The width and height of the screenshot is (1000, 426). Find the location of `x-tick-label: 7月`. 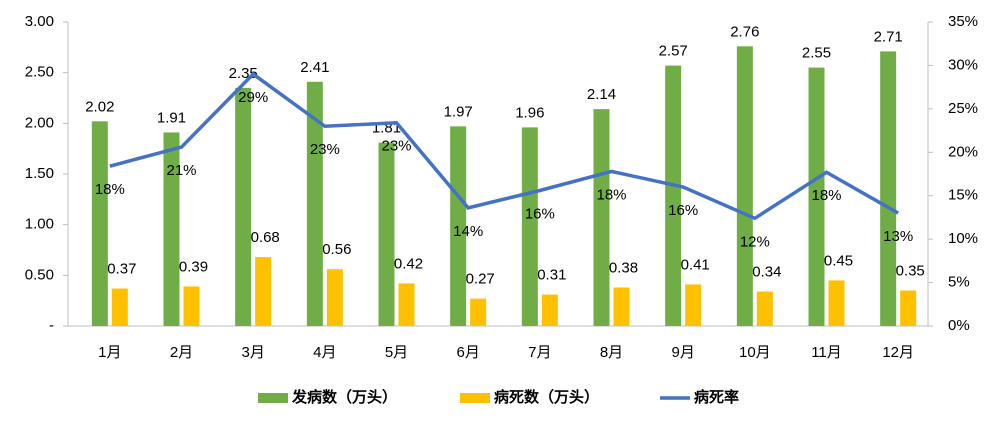

x-tick-label: 7月 is located at coordinates (539, 352).